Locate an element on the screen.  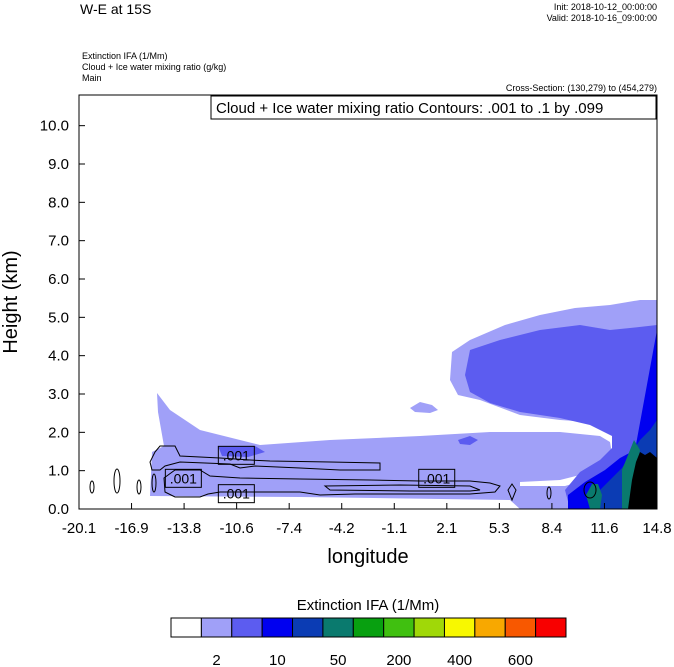
y-tick-label: 4.0 is located at coordinates (58, 356).